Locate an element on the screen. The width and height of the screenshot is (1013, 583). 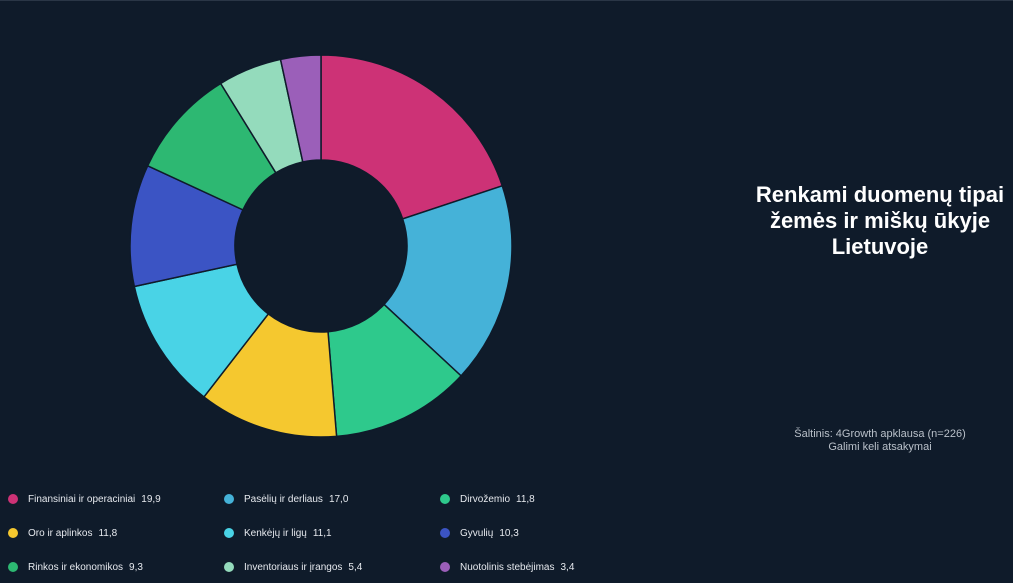
legend-label: Gyvulių is located at coordinates (477, 533).